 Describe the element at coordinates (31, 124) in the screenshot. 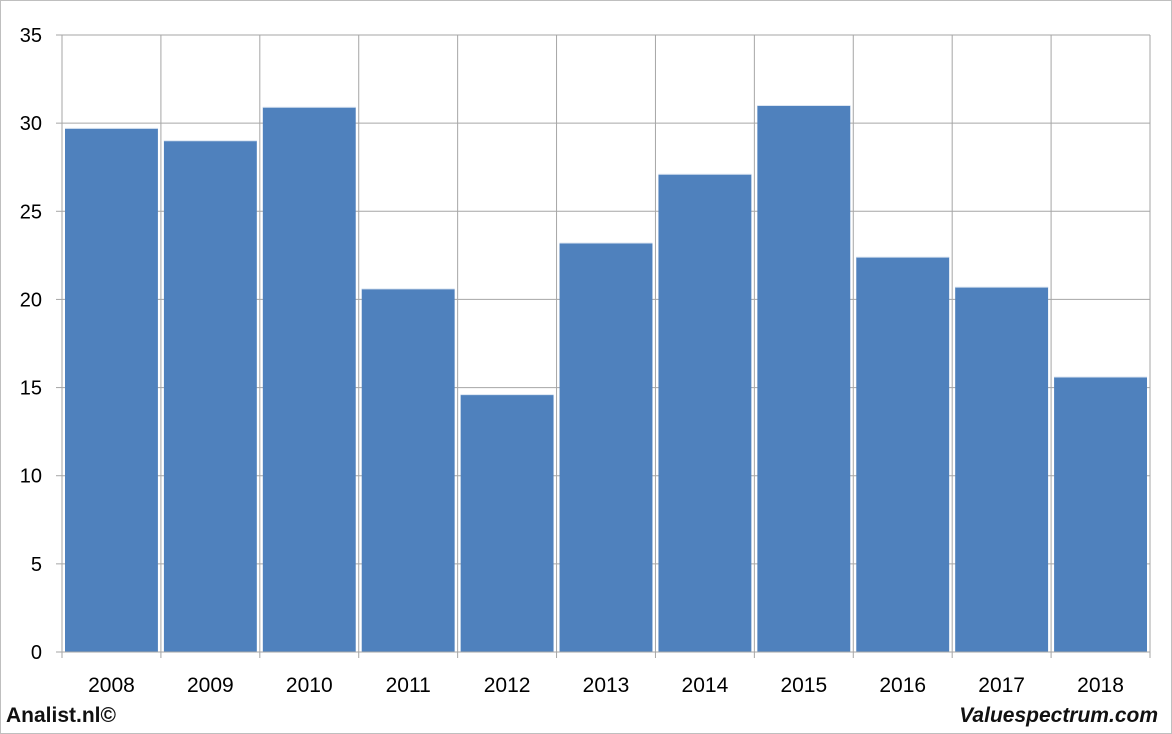

I see `y-tick-label: 30` at that location.